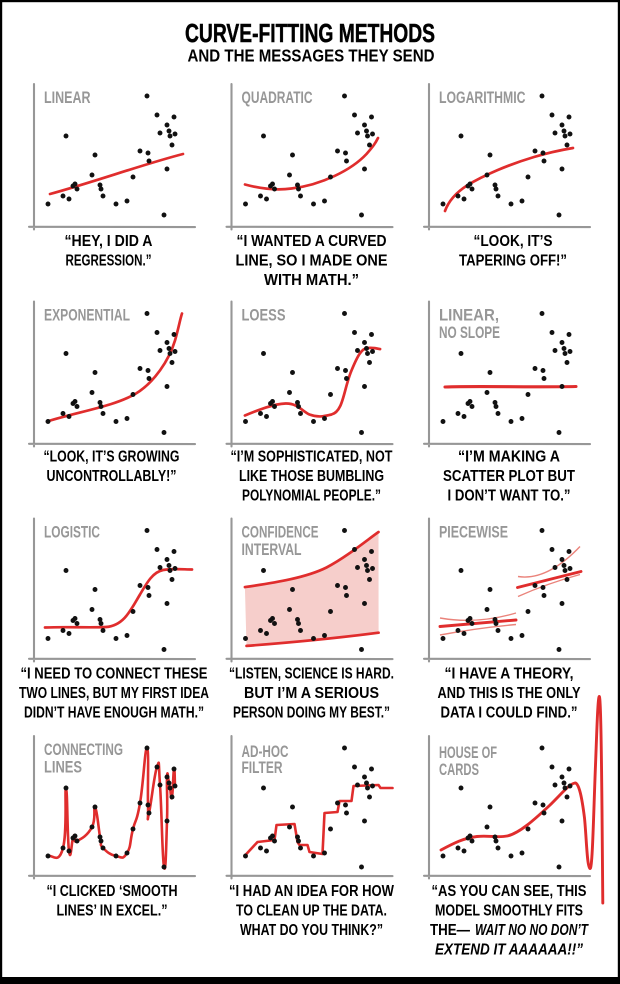  What do you see at coordinates (112, 476) in the screenshot?
I see `svg-text: UNCONTROLLABLY!”` at bounding box center [112, 476].